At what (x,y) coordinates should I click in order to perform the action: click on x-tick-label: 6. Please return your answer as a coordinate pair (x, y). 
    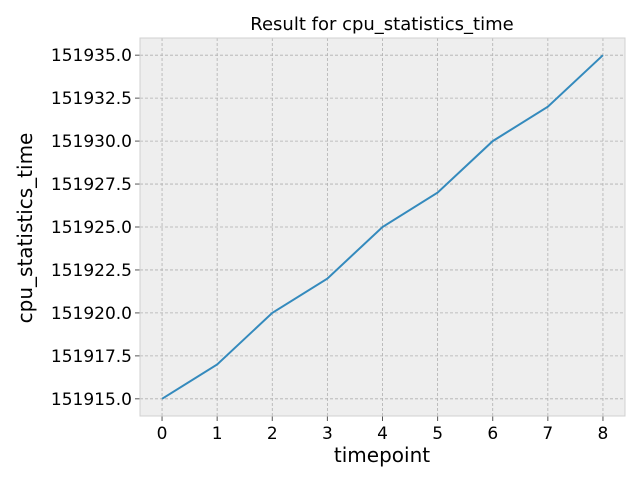
    Looking at the image, I should click on (492, 434).